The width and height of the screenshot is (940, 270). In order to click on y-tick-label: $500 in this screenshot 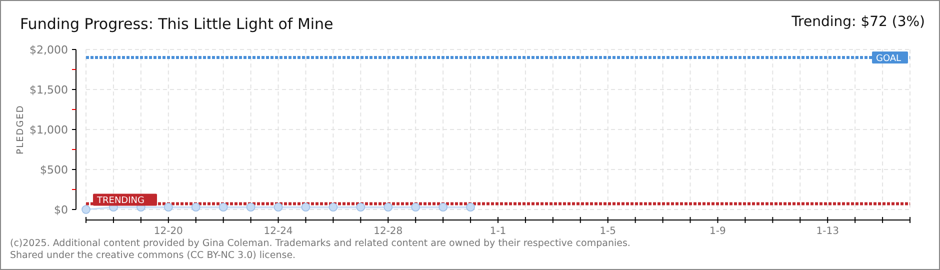, I will do `click(54, 170)`.